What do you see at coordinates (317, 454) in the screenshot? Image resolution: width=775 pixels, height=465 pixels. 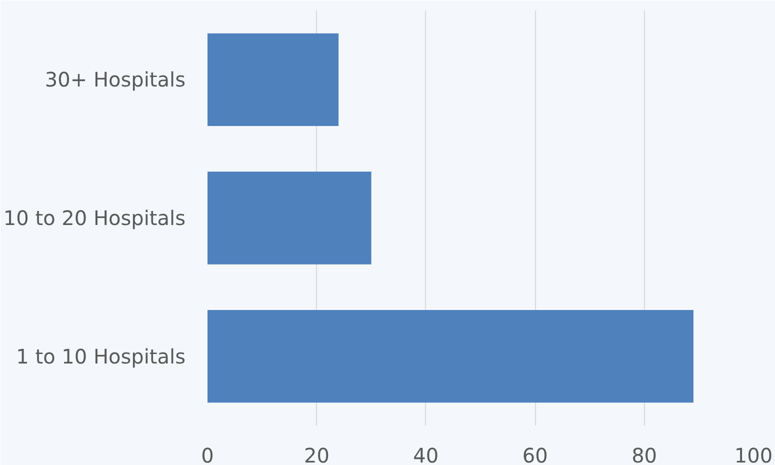 I see `x-tick-label: 20` at bounding box center [317, 454].